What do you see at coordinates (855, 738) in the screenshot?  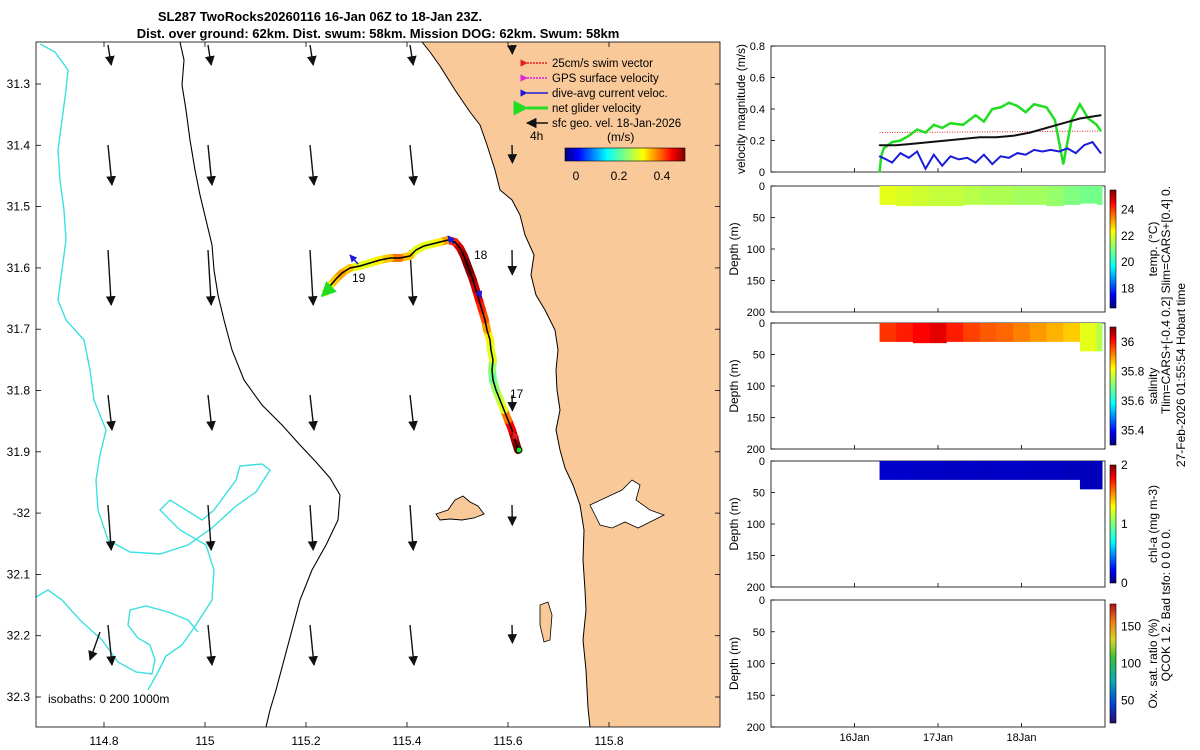 I see `time-tick-label: 16Jan` at bounding box center [855, 738].